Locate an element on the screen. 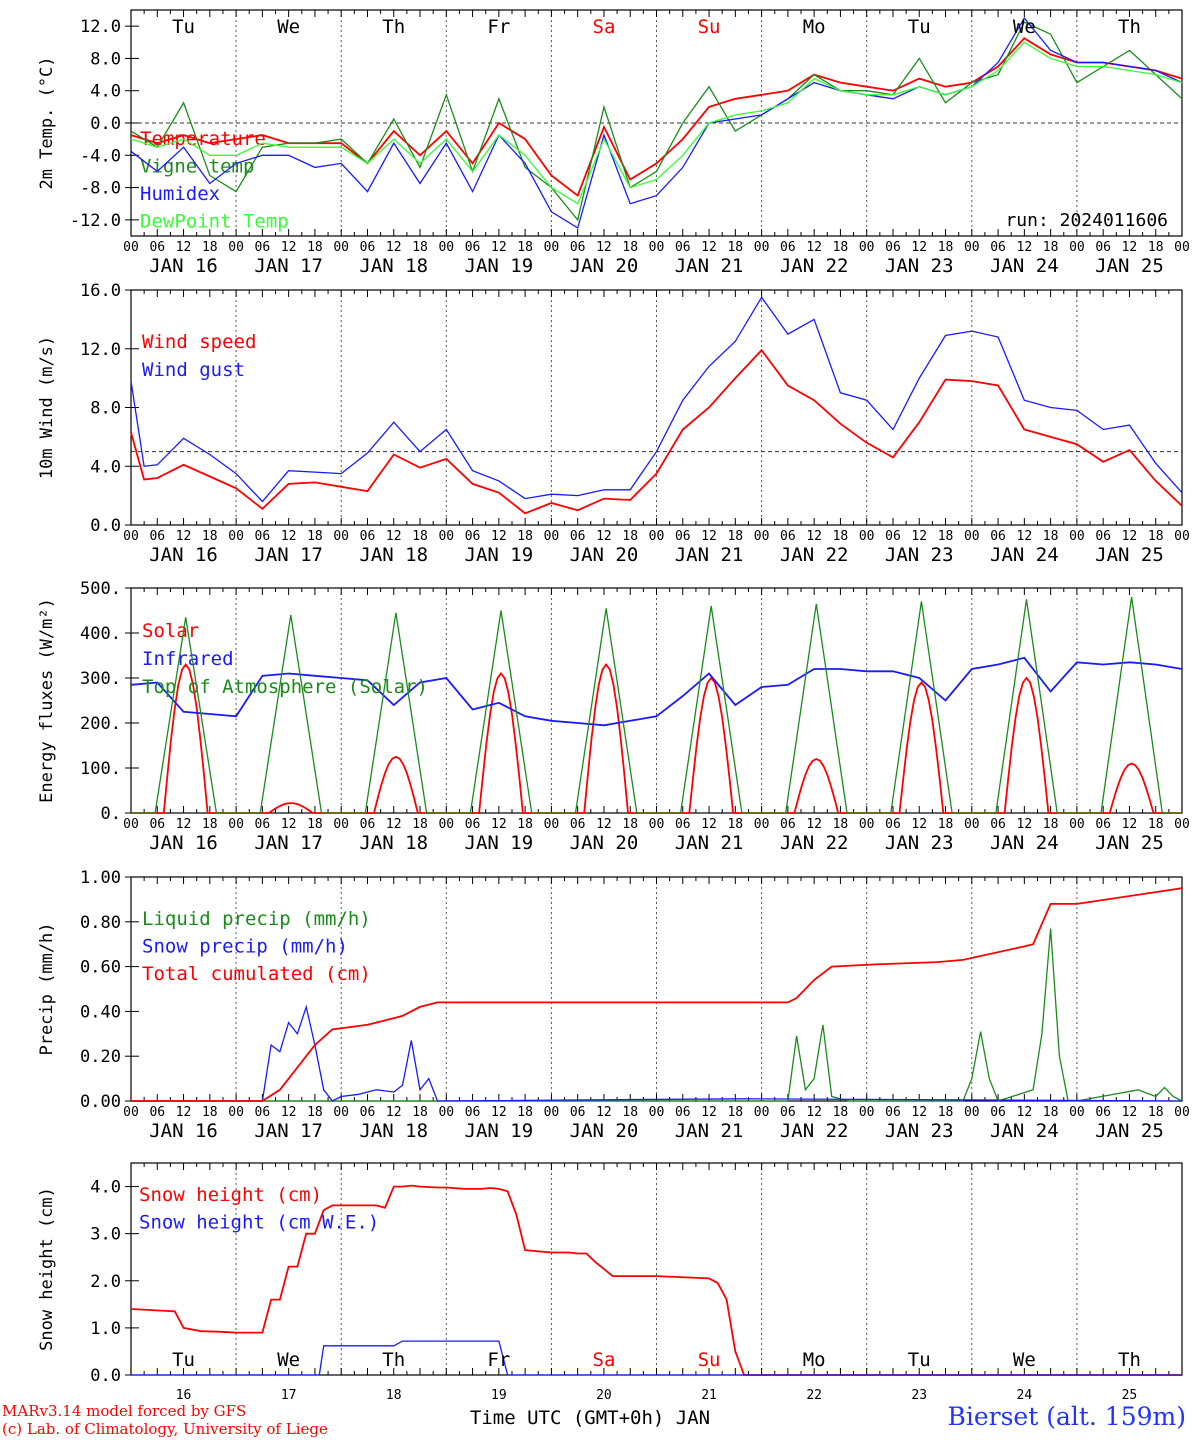 The image size is (1194, 1440). wind-series-wind-gust is located at coordinates (656, 399).